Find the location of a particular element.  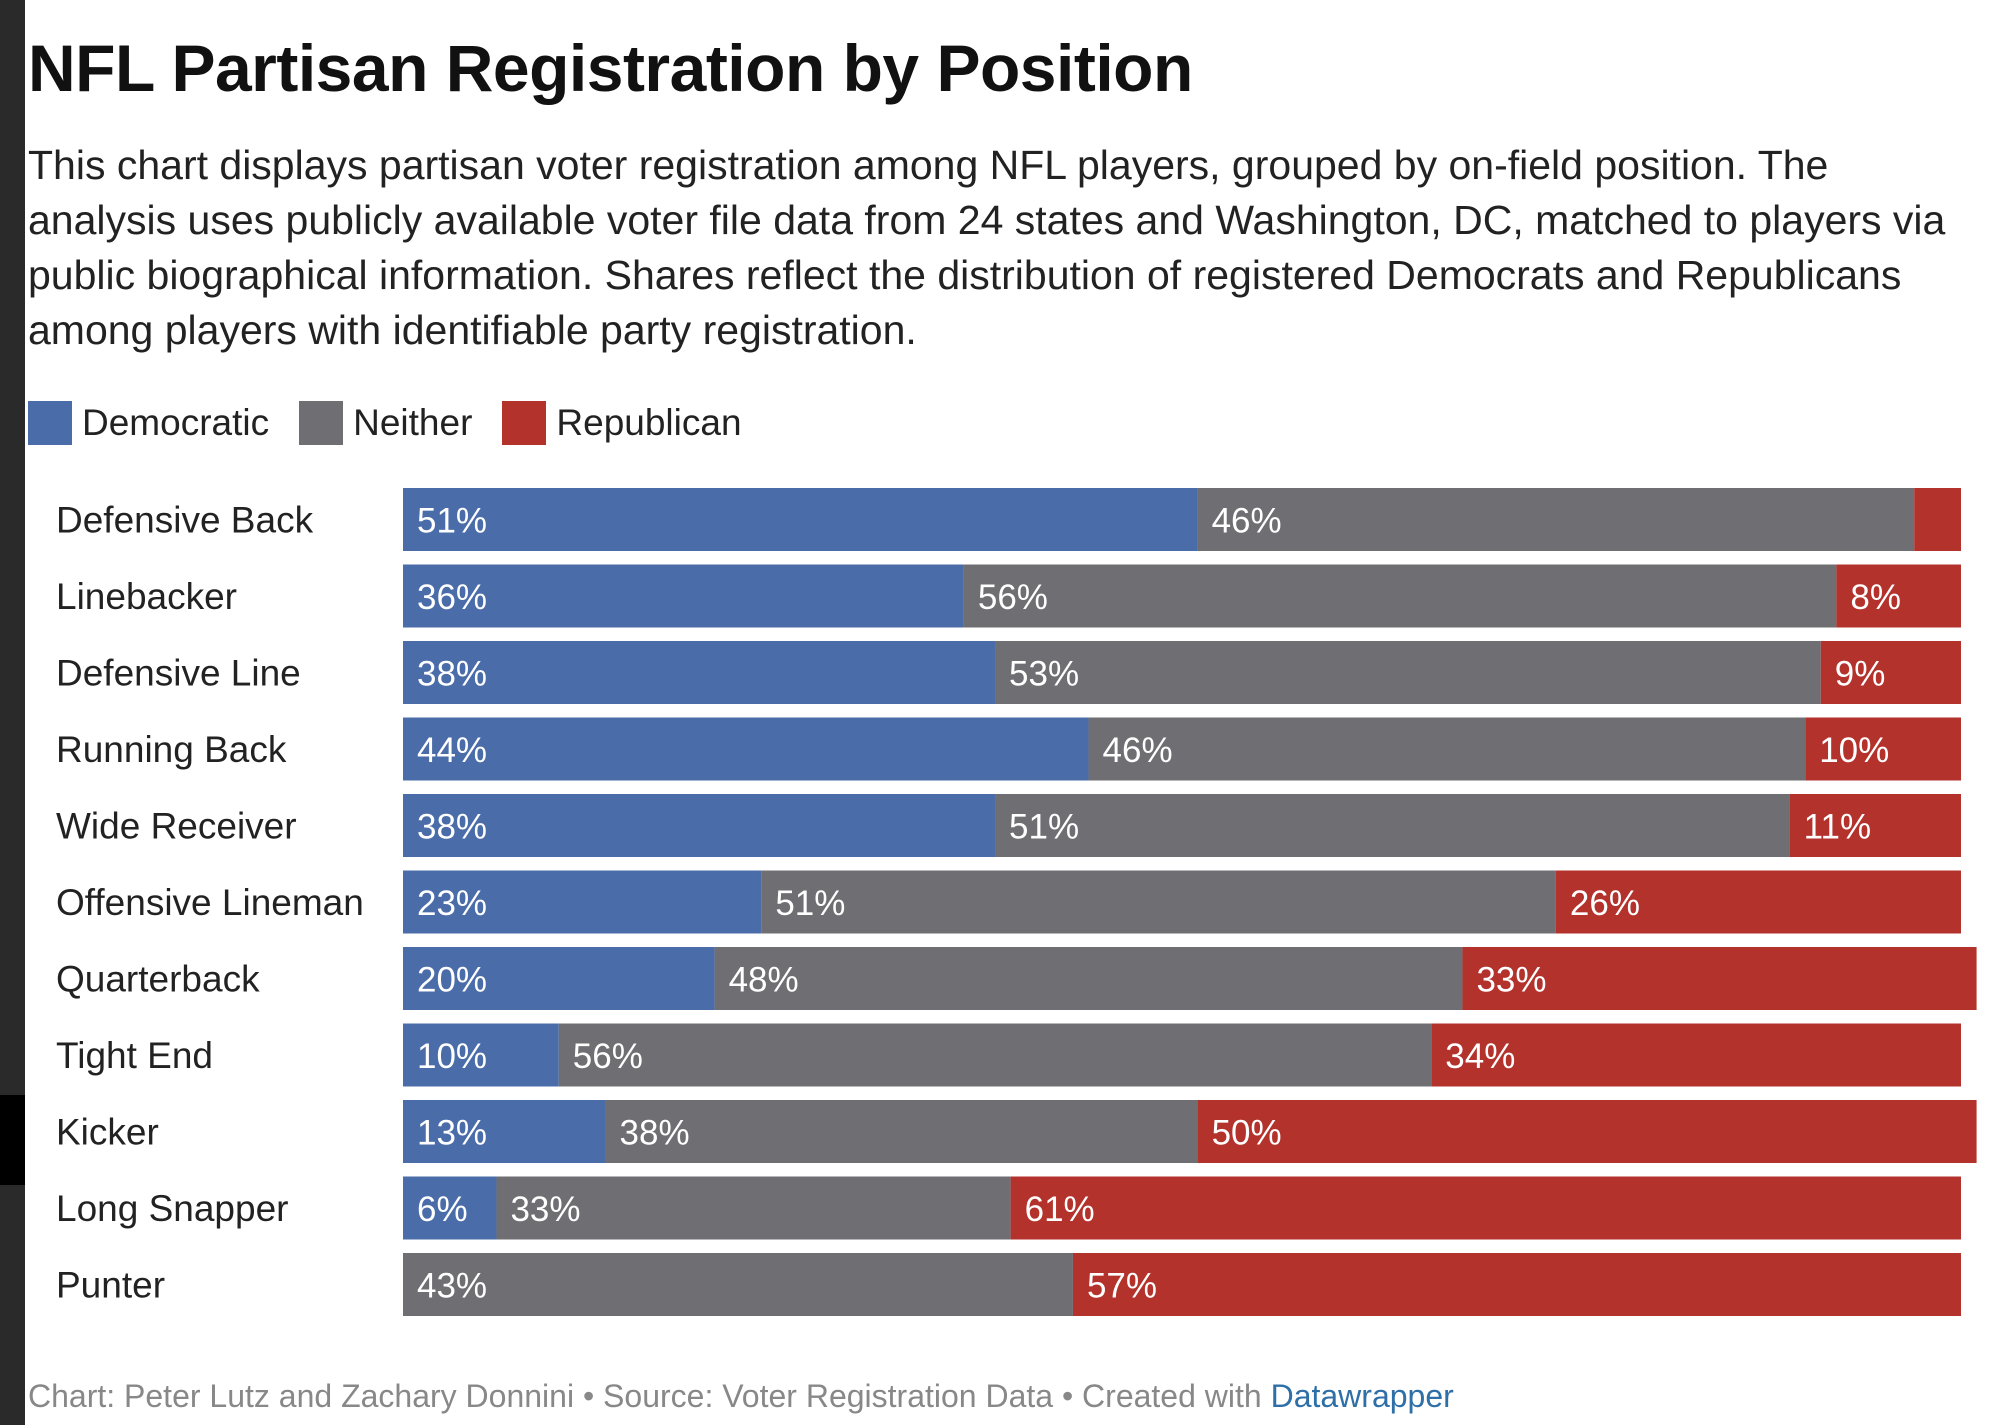

chart-title: NFL Partisan Registration by Position is located at coordinates (610, 68).